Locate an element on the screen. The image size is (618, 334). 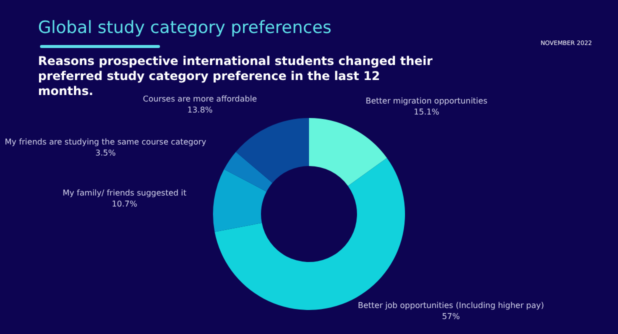
chart-title: Global study category preferences is located at coordinates (185, 28).